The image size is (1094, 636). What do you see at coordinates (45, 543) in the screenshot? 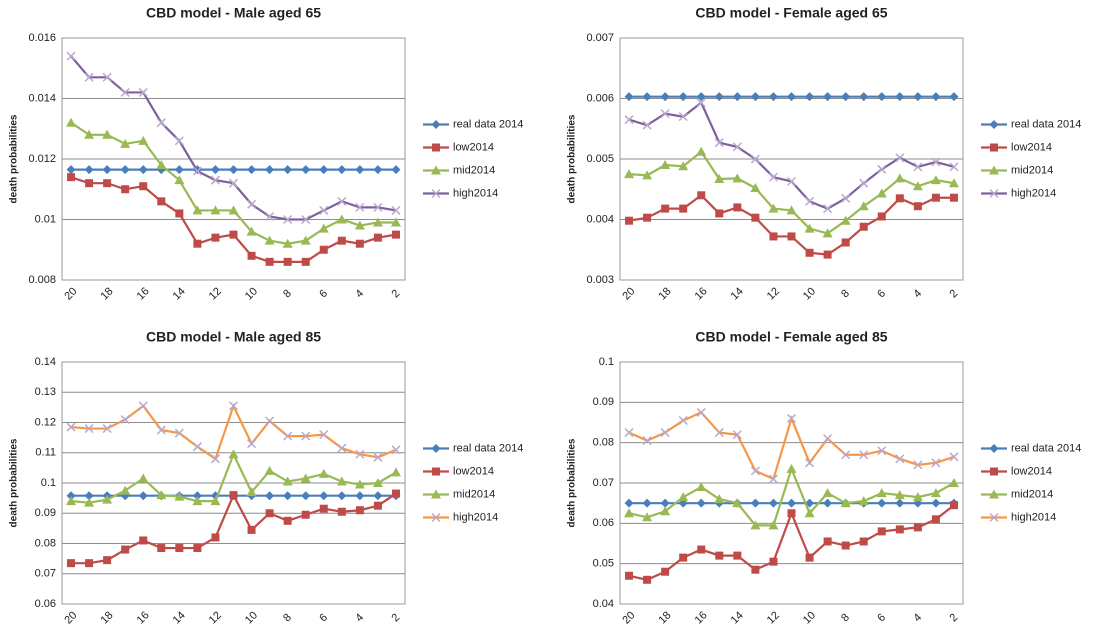
I see `y-tick-label: 0.08` at bounding box center [45, 543].